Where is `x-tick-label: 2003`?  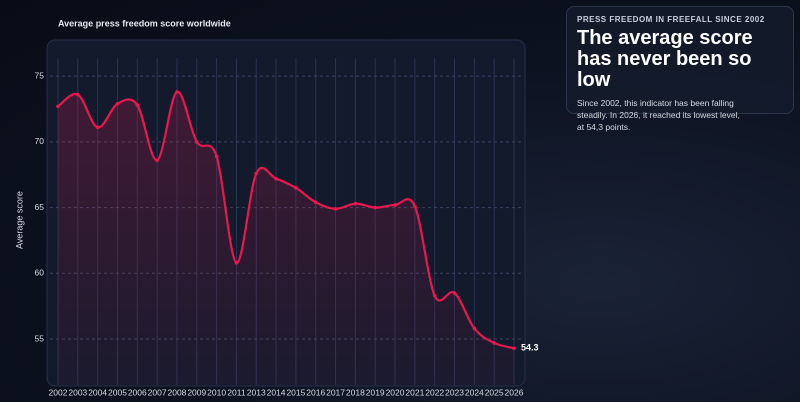 x-tick-label: 2003 is located at coordinates (77, 392).